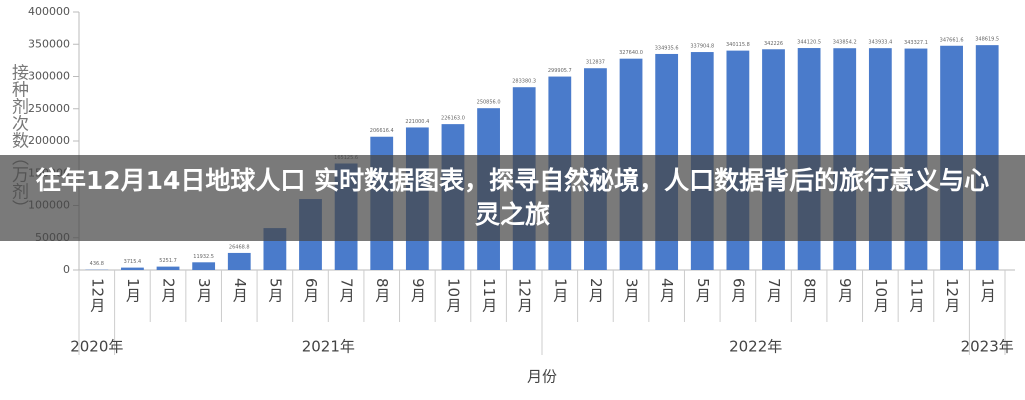 The width and height of the screenshot is (1025, 400). What do you see at coordinates (667, 48) in the screenshot?
I see `value-label: 334935.6` at bounding box center [667, 48].